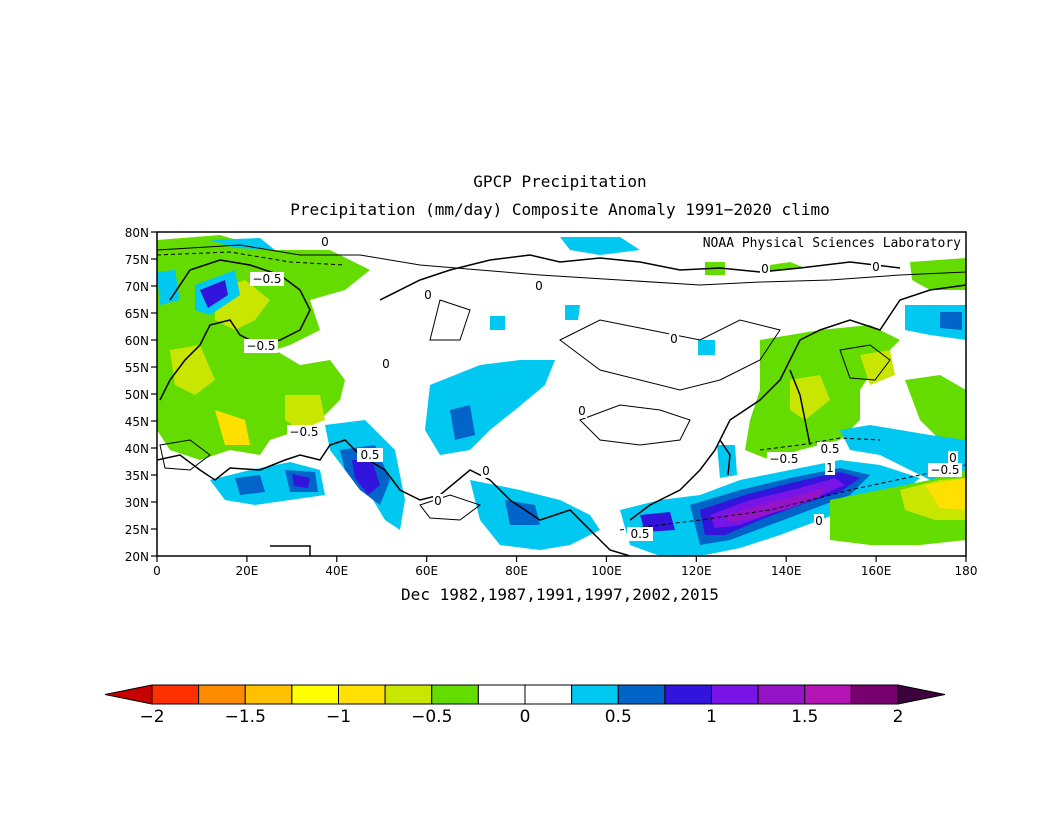 The image size is (1050, 813). I want to click on lon-tick-label: 120E, so click(696, 571).